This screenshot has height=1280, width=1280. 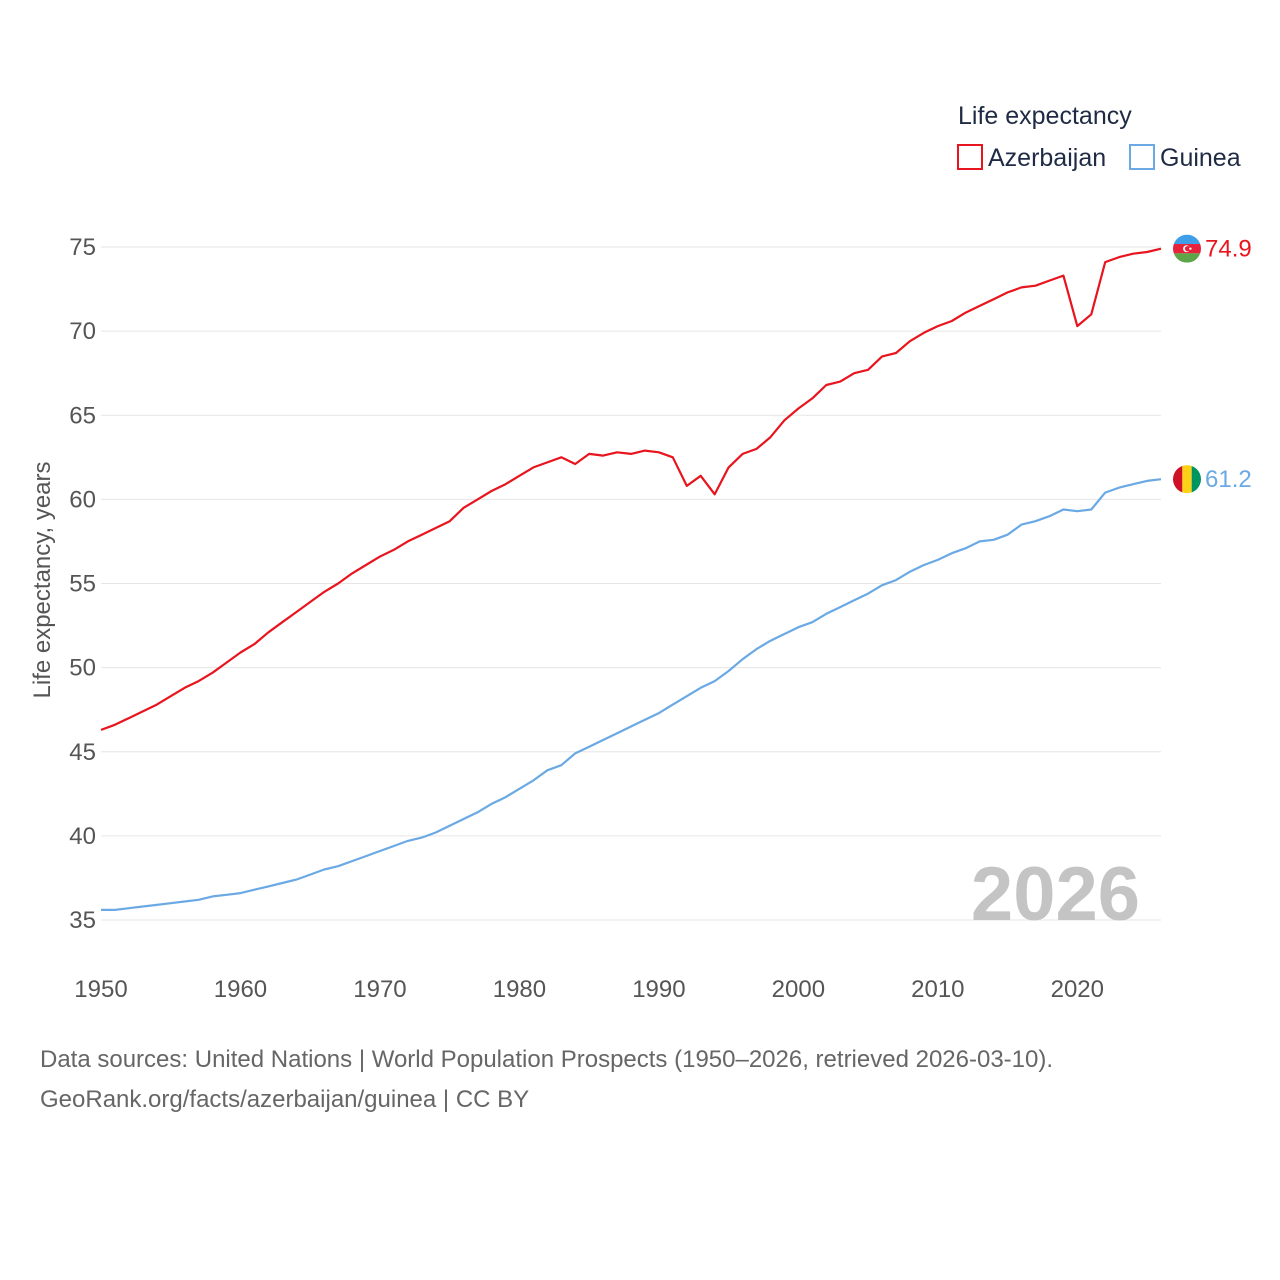 What do you see at coordinates (100, 989) in the screenshot?
I see `x-tick-label: 1950` at bounding box center [100, 989].